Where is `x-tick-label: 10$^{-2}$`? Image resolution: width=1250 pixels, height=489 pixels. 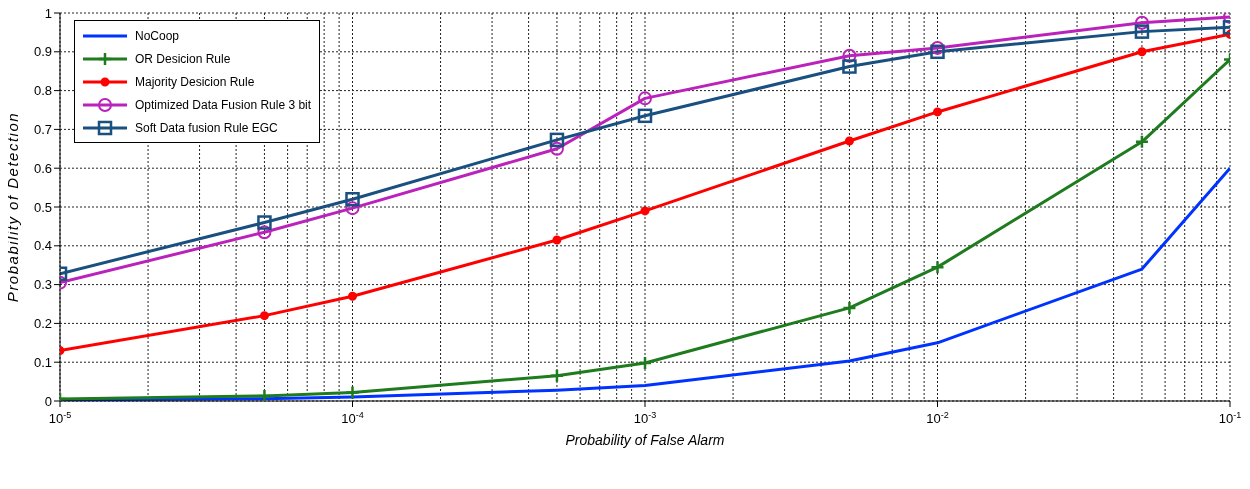 x-tick-label: 10$^{-2}$ is located at coordinates (937, 418).